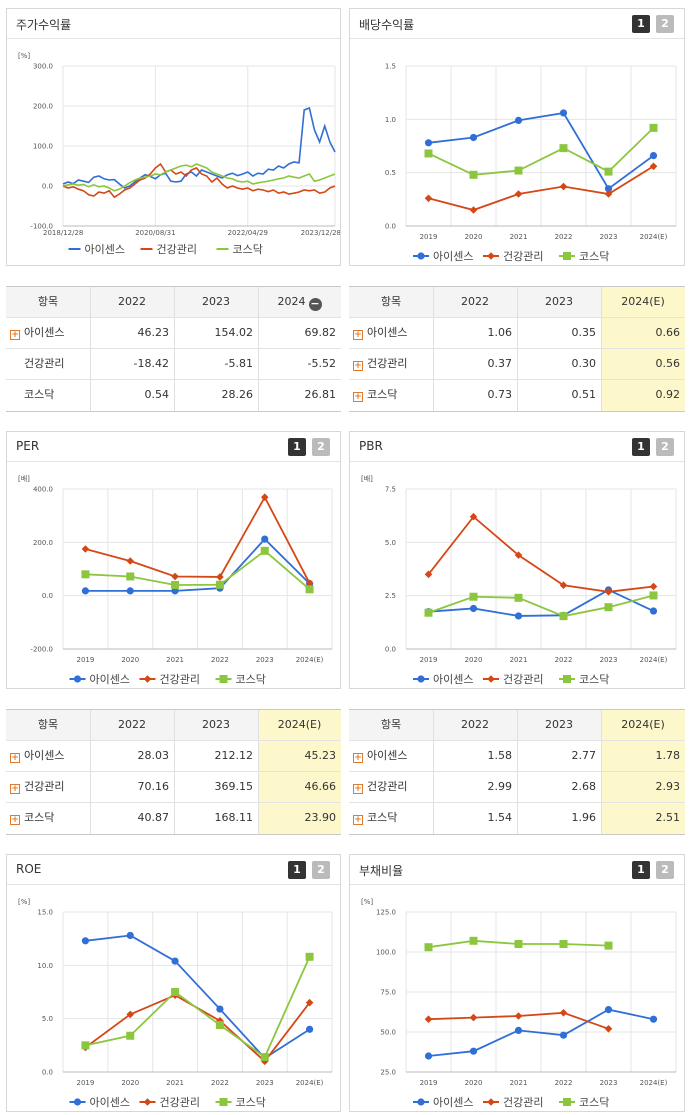  Describe the element at coordinates (48, 302) in the screenshot. I see `column-header: 항목` at that location.